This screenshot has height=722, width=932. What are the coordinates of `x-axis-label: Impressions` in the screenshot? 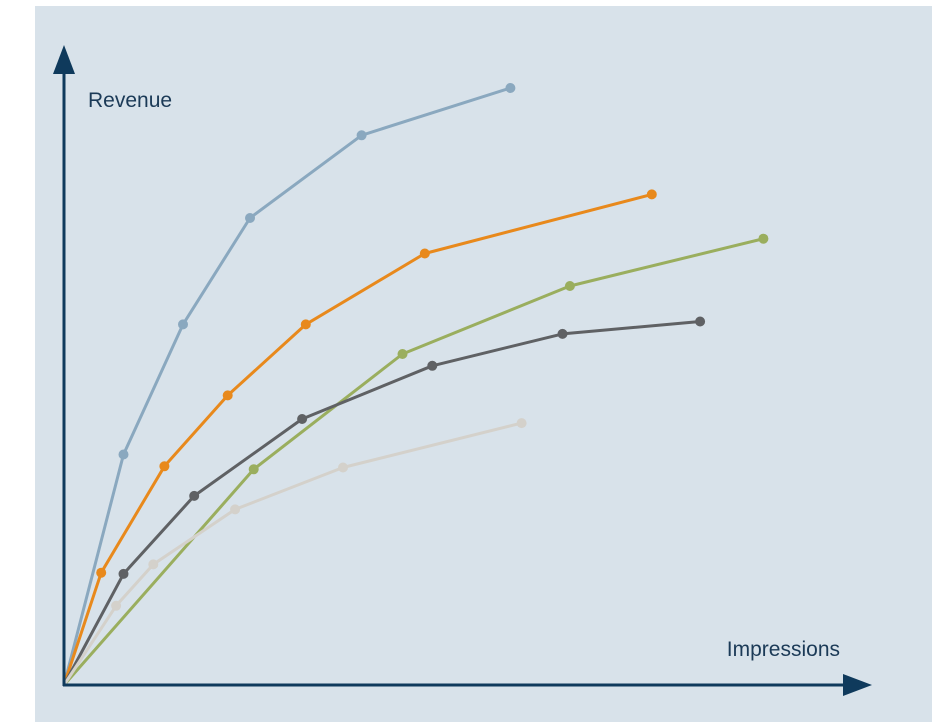 It's located at (783, 649).